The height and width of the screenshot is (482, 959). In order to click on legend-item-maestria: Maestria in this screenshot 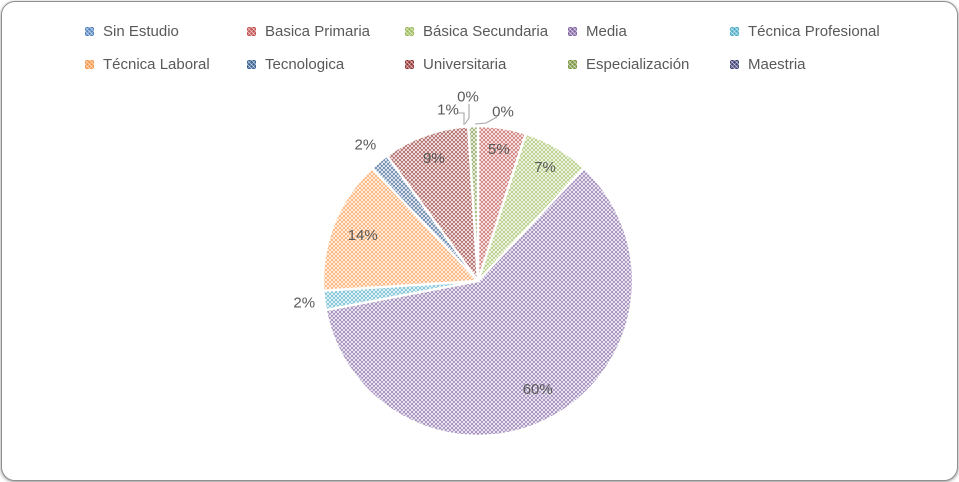, I will do `click(768, 64)`.